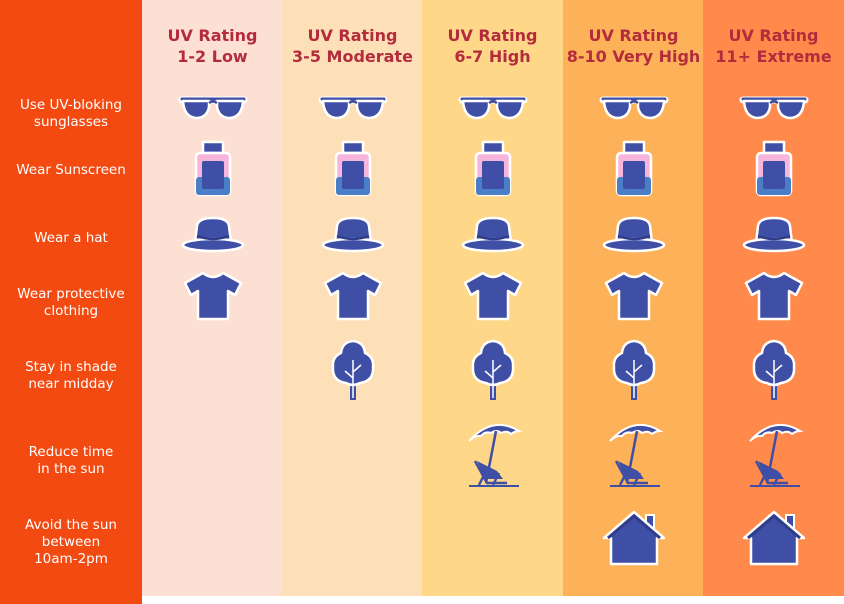 This screenshot has width=844, height=604. I want to click on heading-line-2: 8-10 Very High, so click(633, 56).